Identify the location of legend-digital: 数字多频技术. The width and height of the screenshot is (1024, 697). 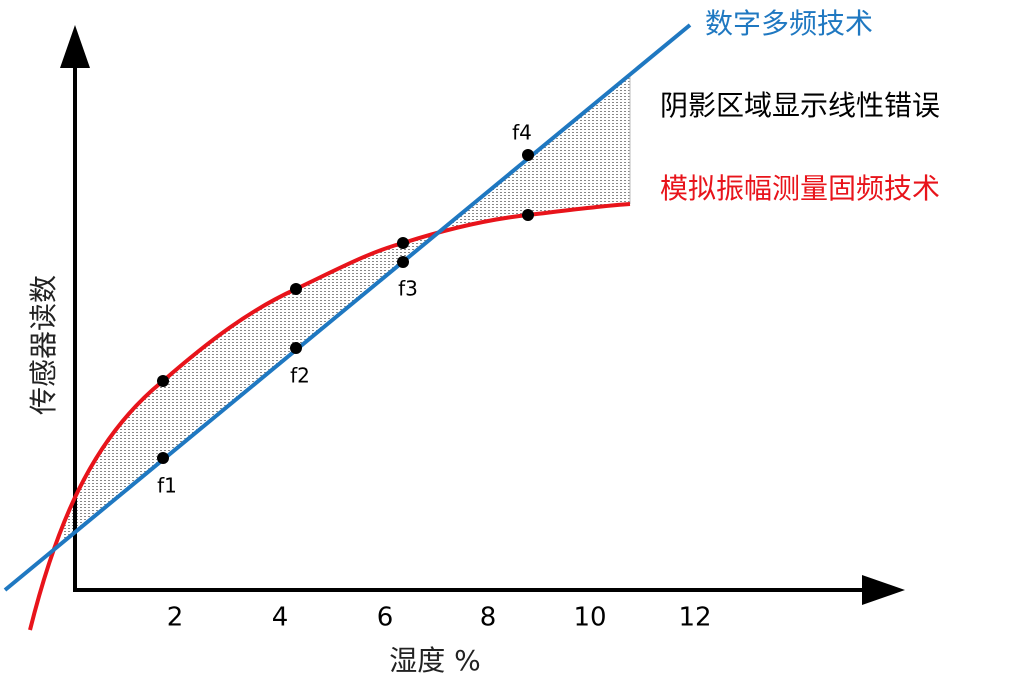
(789, 23).